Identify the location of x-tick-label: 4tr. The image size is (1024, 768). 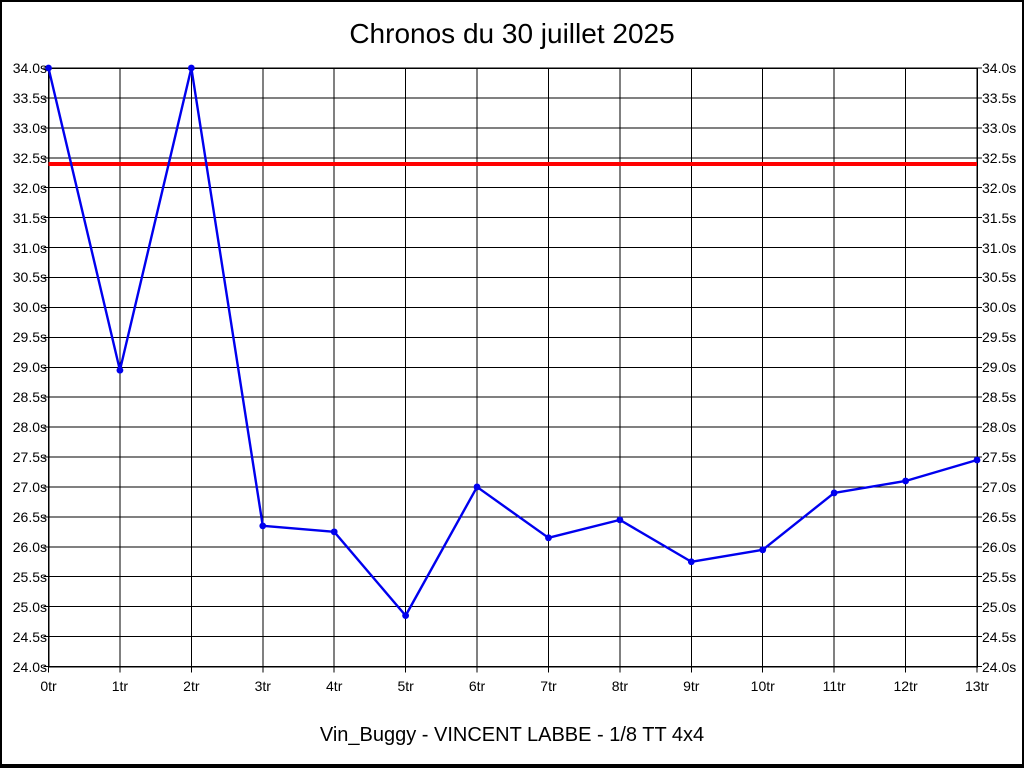
(334, 685).